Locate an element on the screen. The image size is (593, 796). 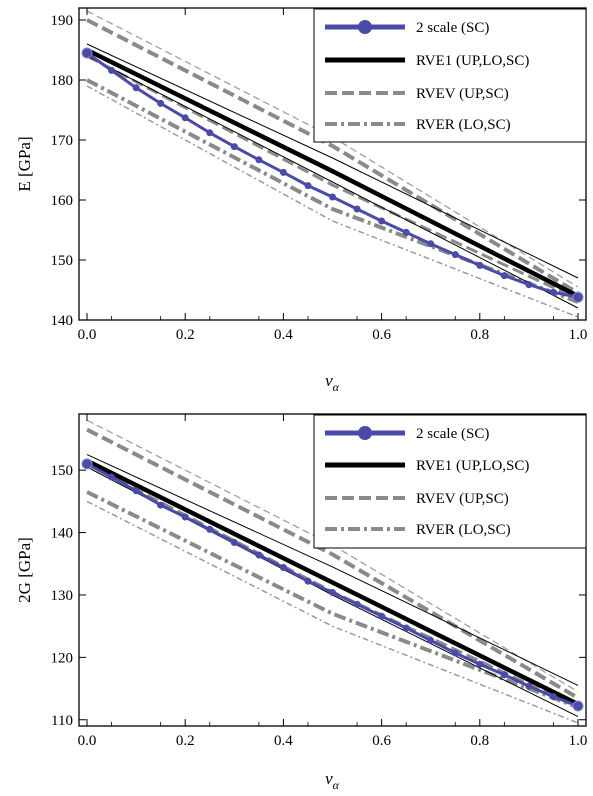
g-legend-item-rve1: RVE1 (UP,LO,SC) is located at coordinates (427, 466).